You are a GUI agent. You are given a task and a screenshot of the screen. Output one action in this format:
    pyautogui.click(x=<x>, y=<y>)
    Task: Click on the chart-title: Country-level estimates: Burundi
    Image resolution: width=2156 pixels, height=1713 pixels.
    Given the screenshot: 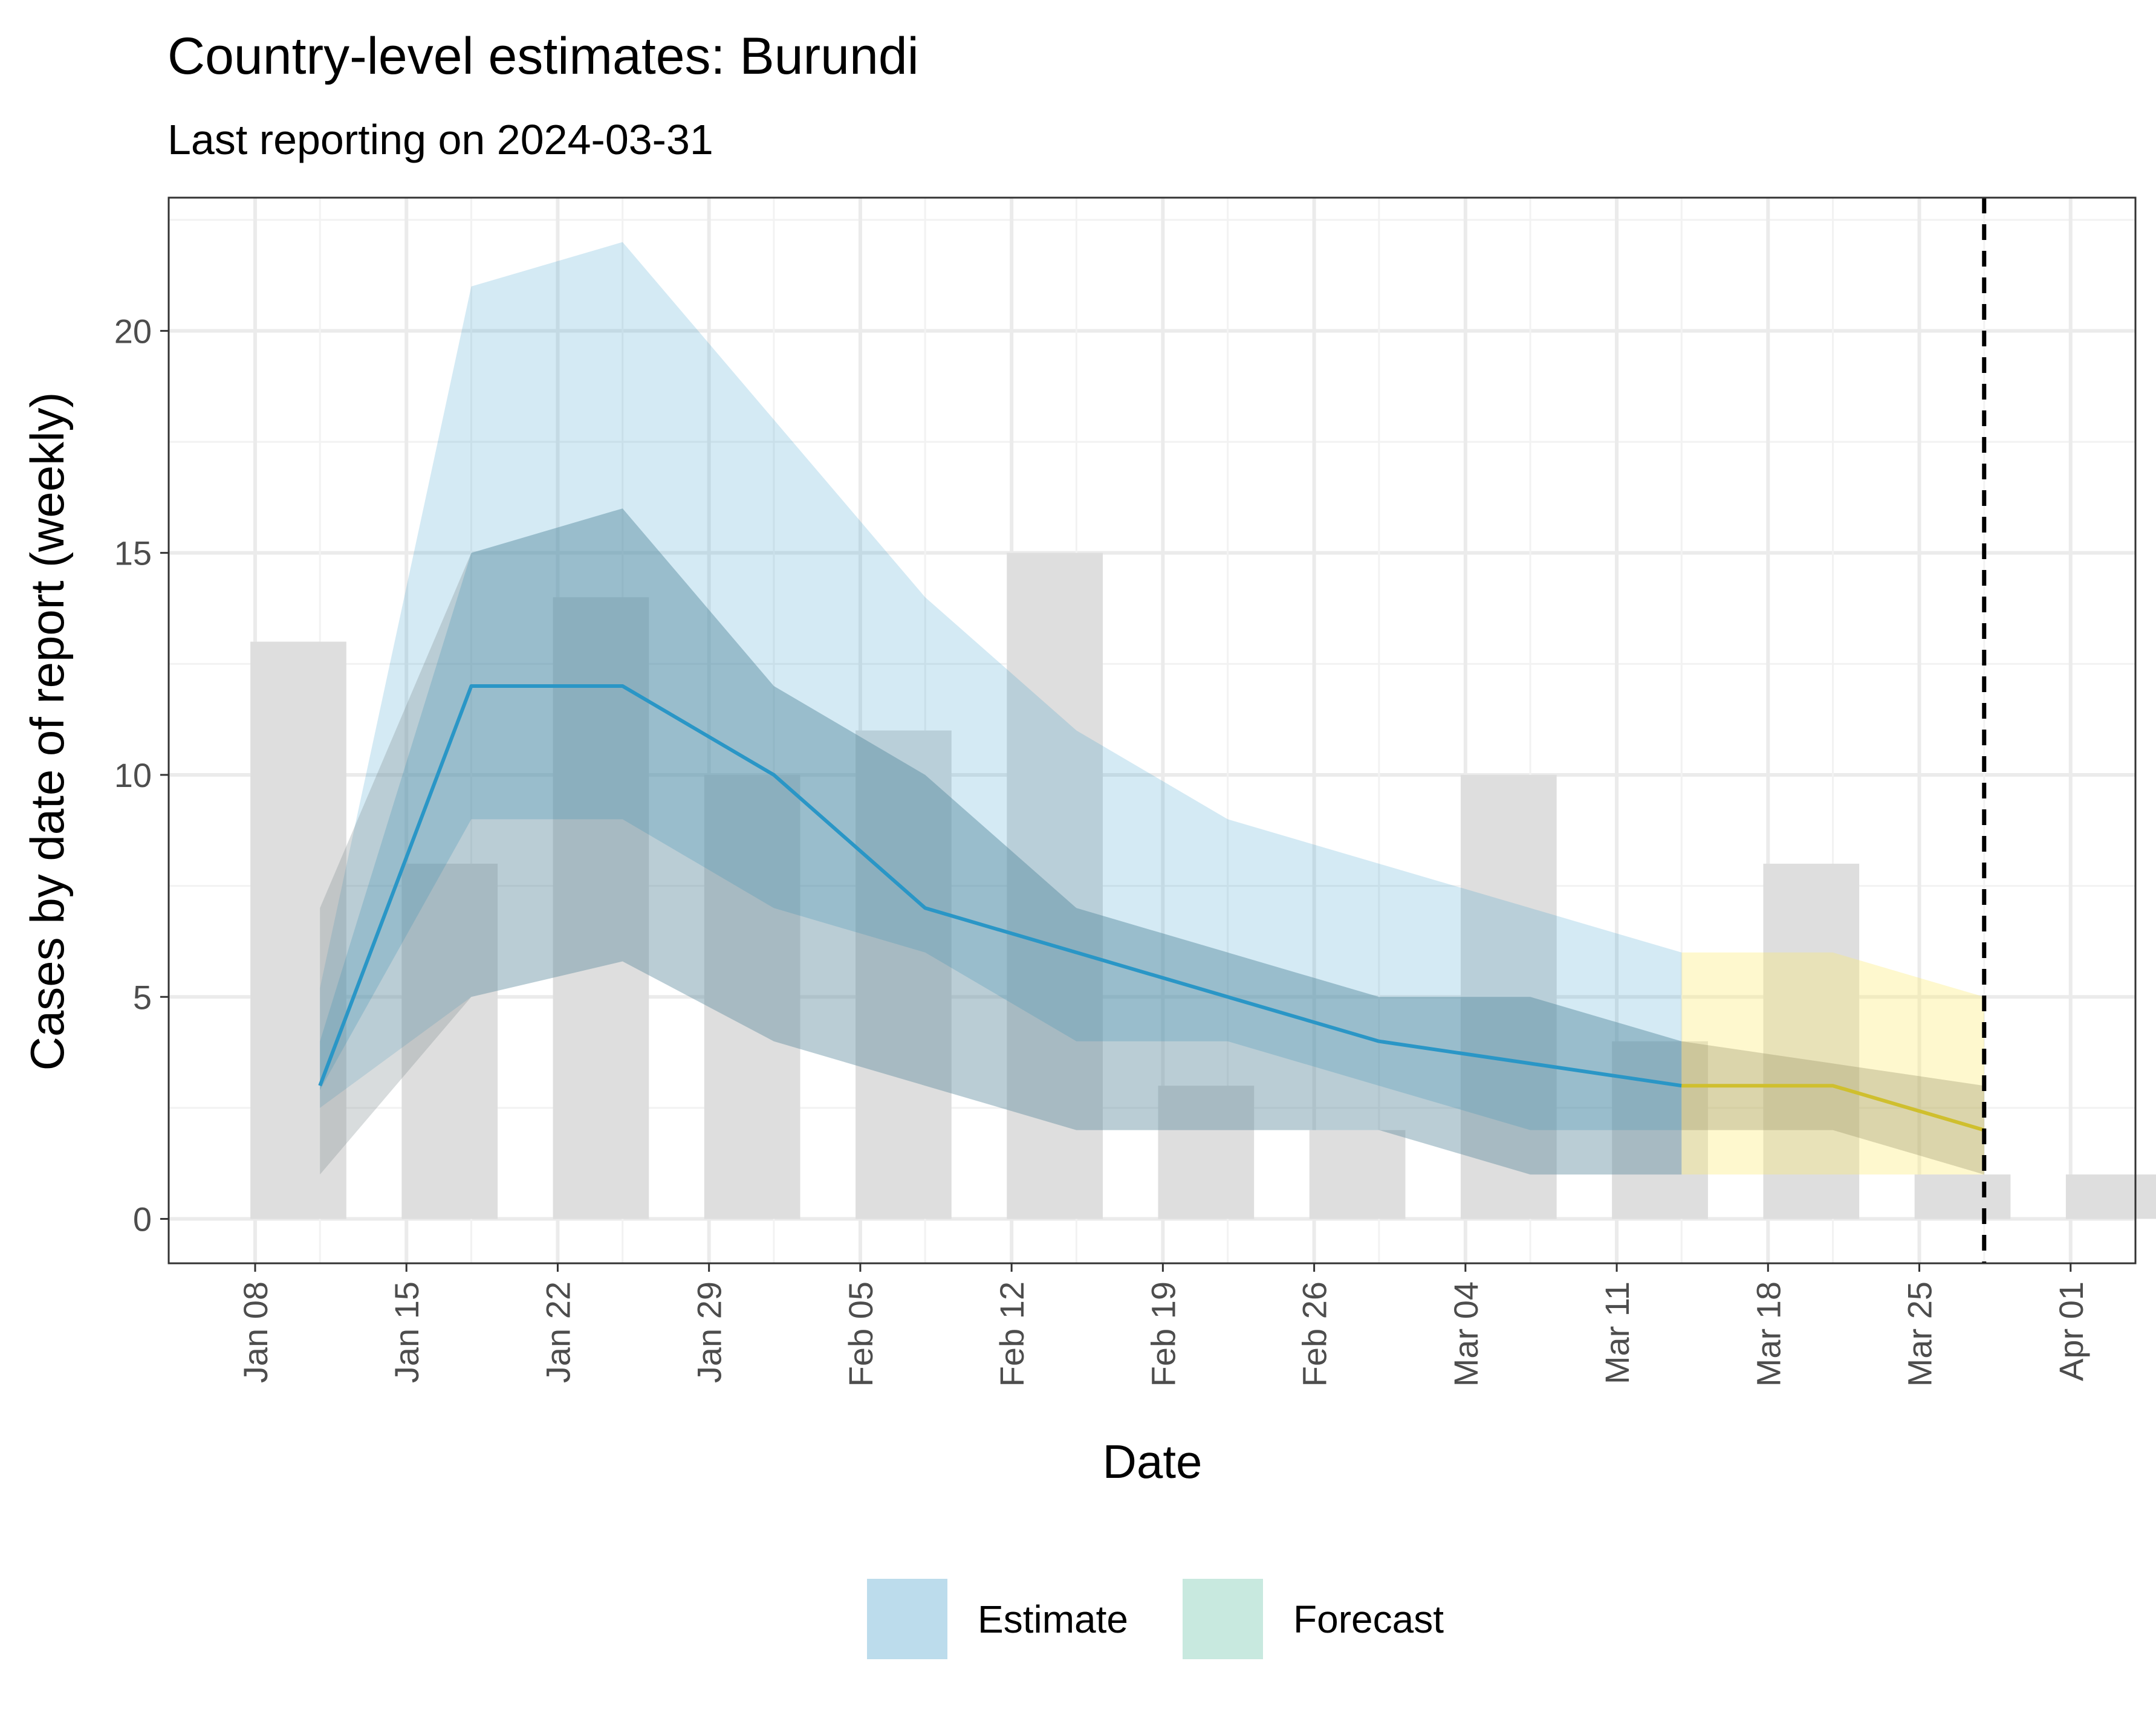 What is the action you would take?
    pyautogui.click(x=543, y=56)
    